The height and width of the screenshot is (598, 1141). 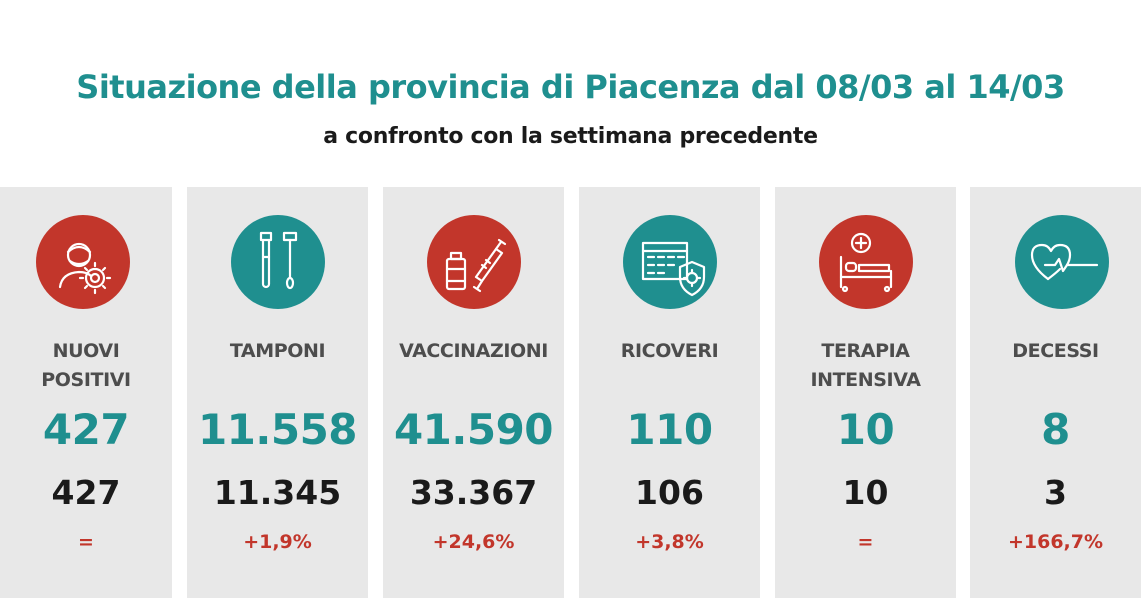 I want to click on label-line: POSITIVI, so click(x=86, y=380).